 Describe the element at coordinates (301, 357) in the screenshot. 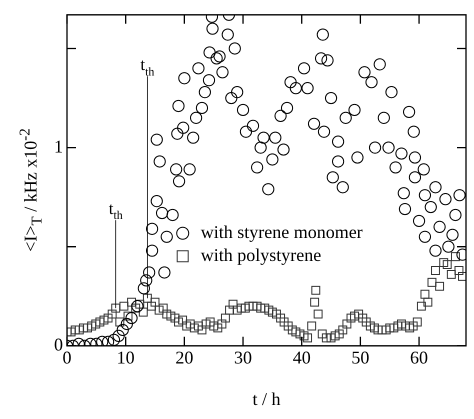

I see `x-tick-label: 40` at that location.